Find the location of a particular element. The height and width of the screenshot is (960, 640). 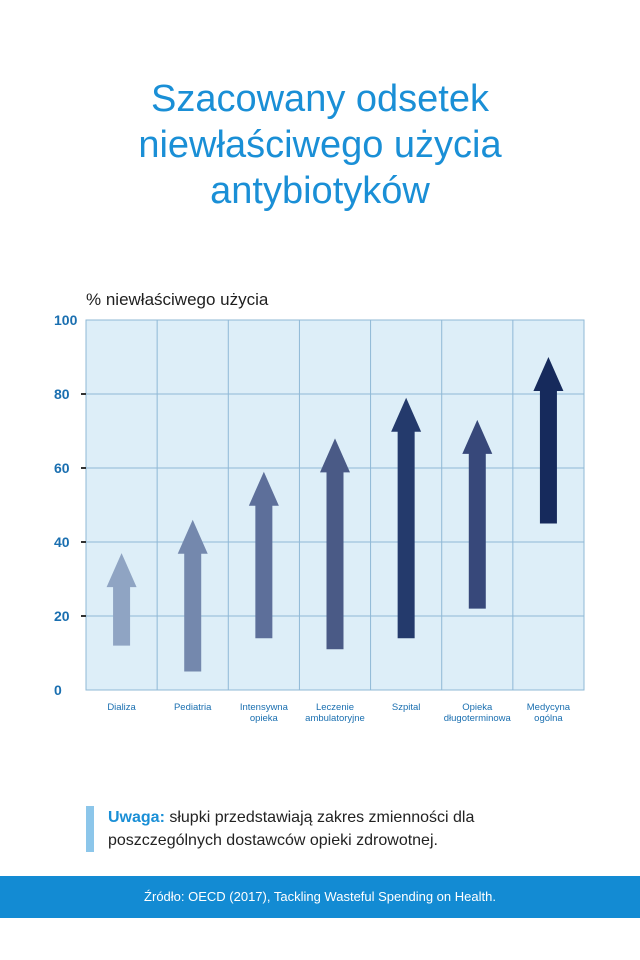

title-line-1: Szacowany odsetek is located at coordinates (320, 99).